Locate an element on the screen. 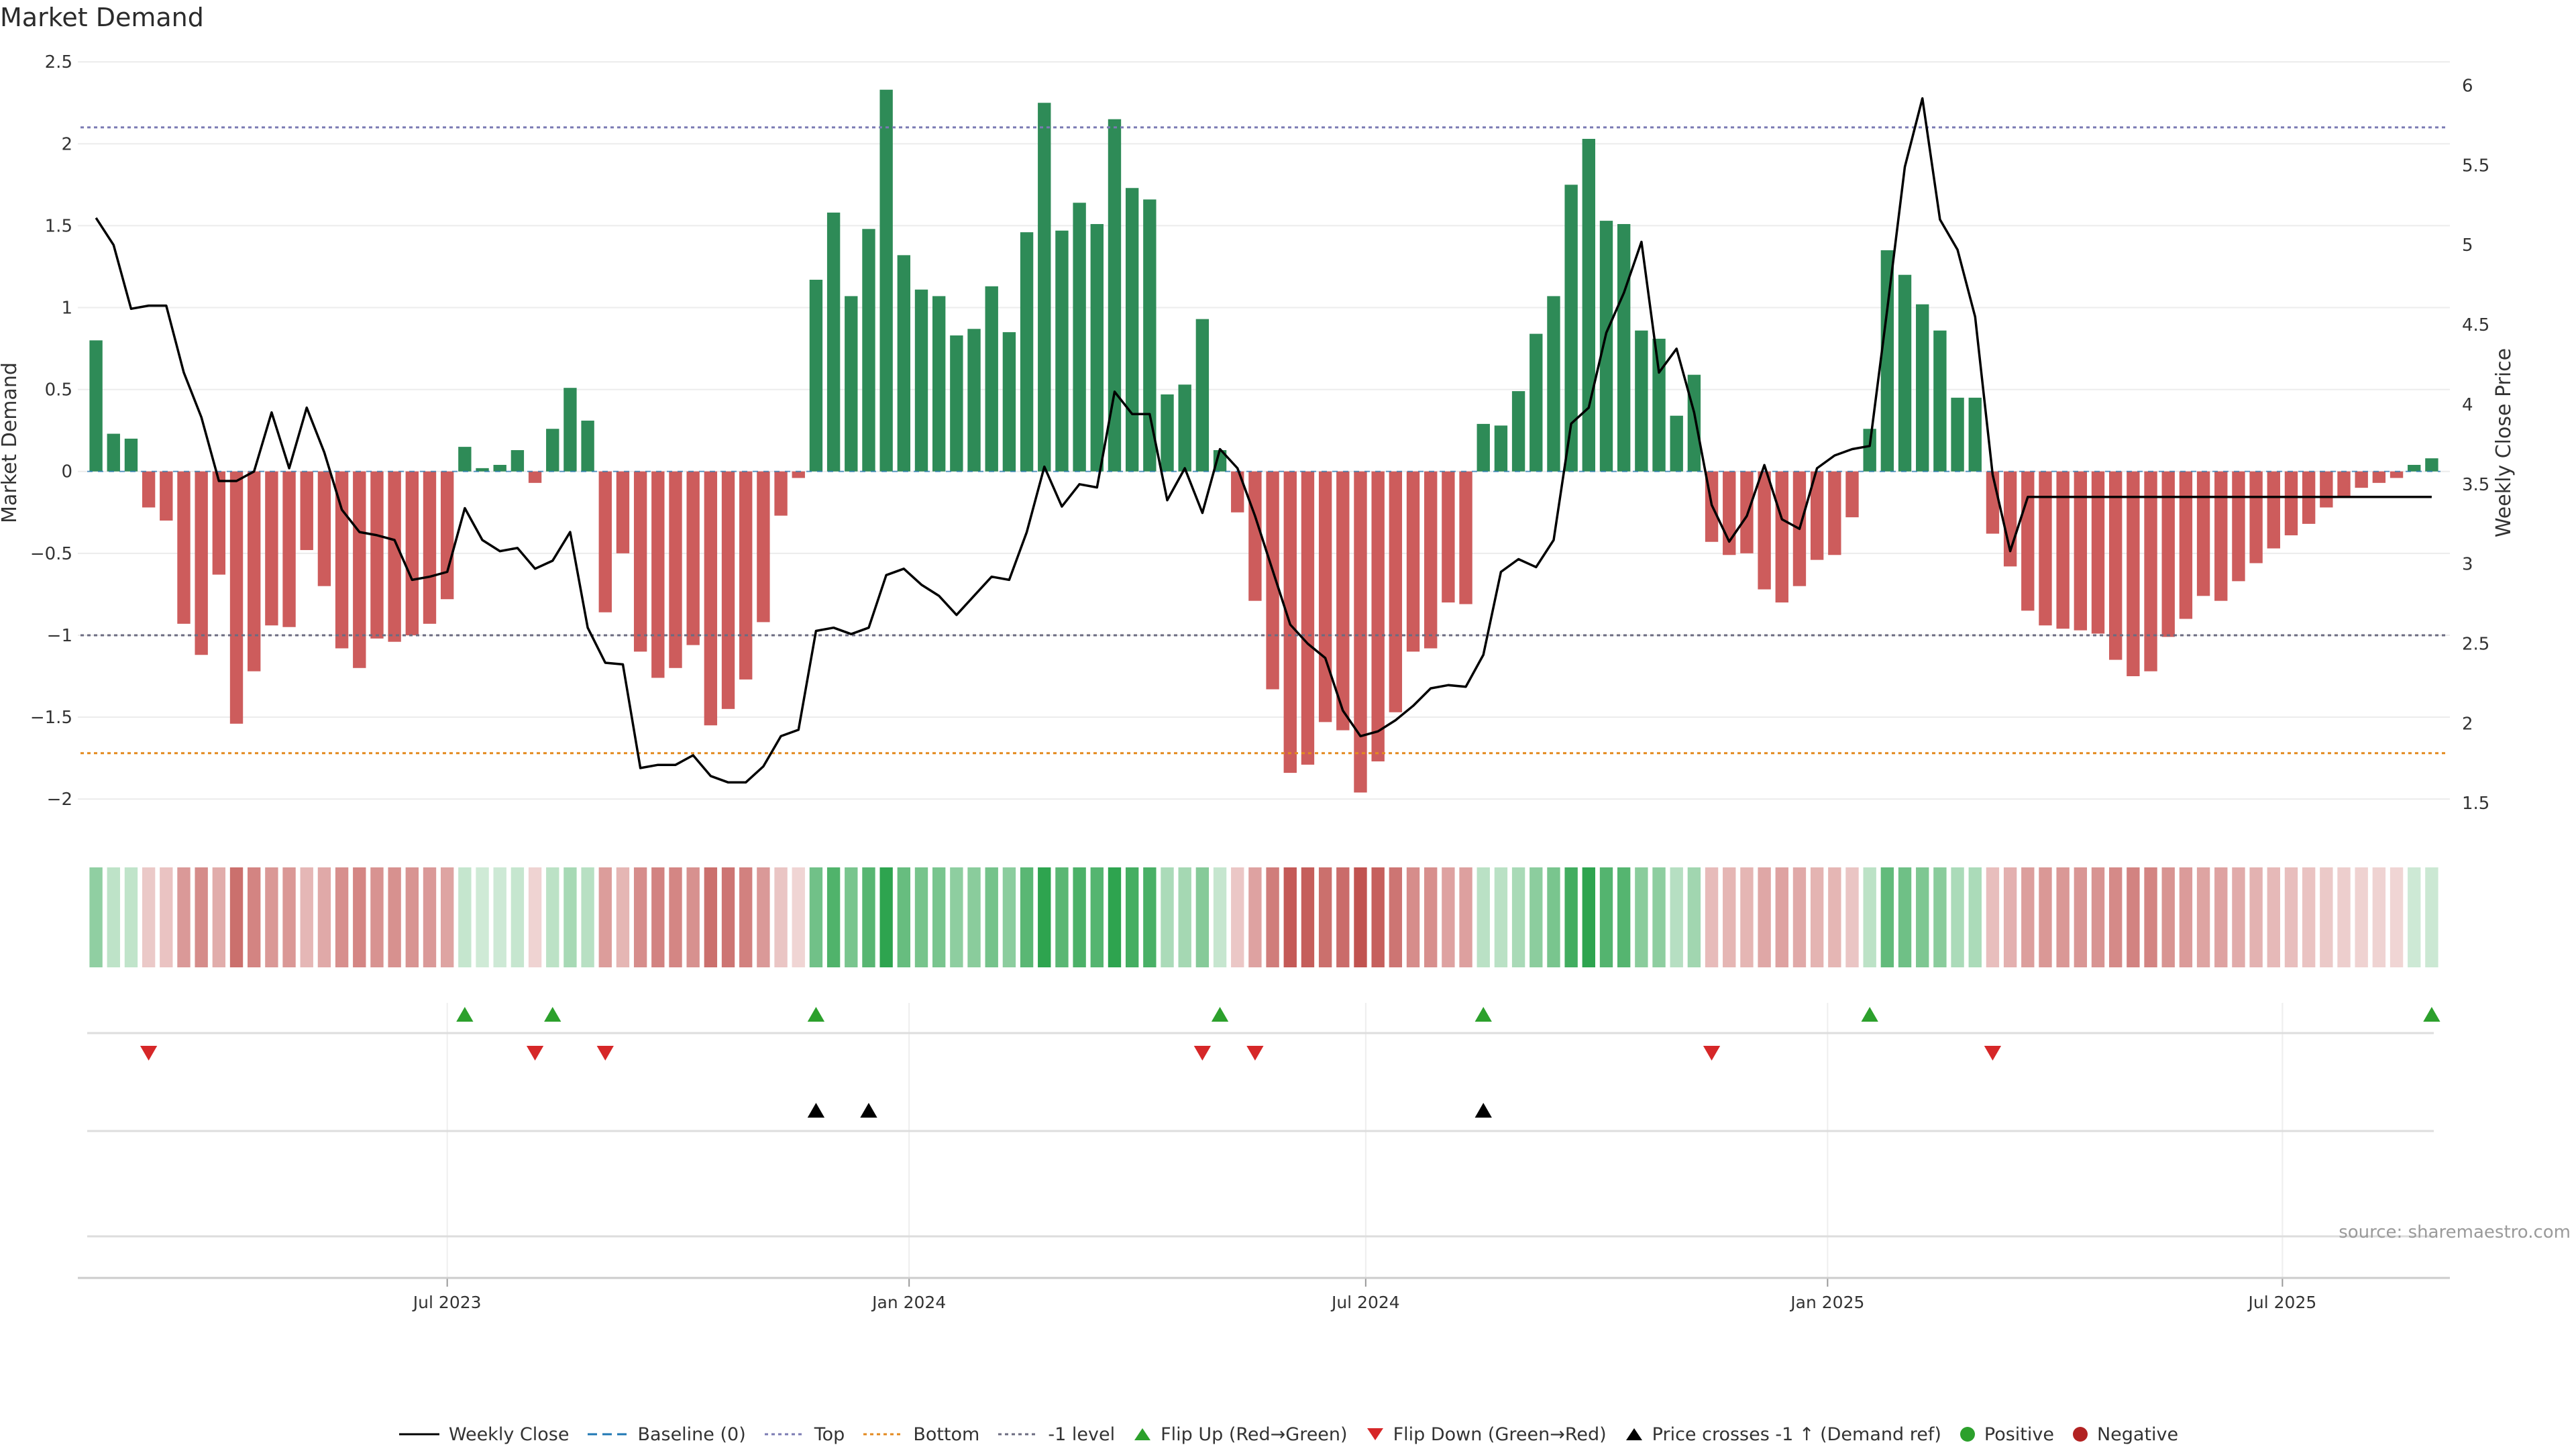  legend-item-baseline: Baseline (0) is located at coordinates (666, 1434).